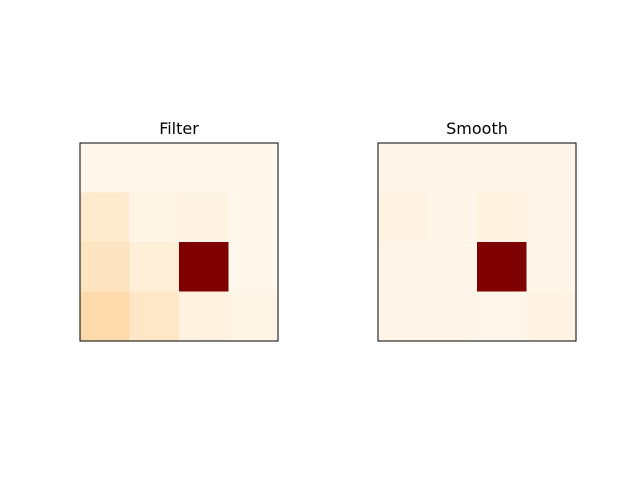 The height and width of the screenshot is (480, 640). I want to click on chart-title: Smooth, so click(477, 128).